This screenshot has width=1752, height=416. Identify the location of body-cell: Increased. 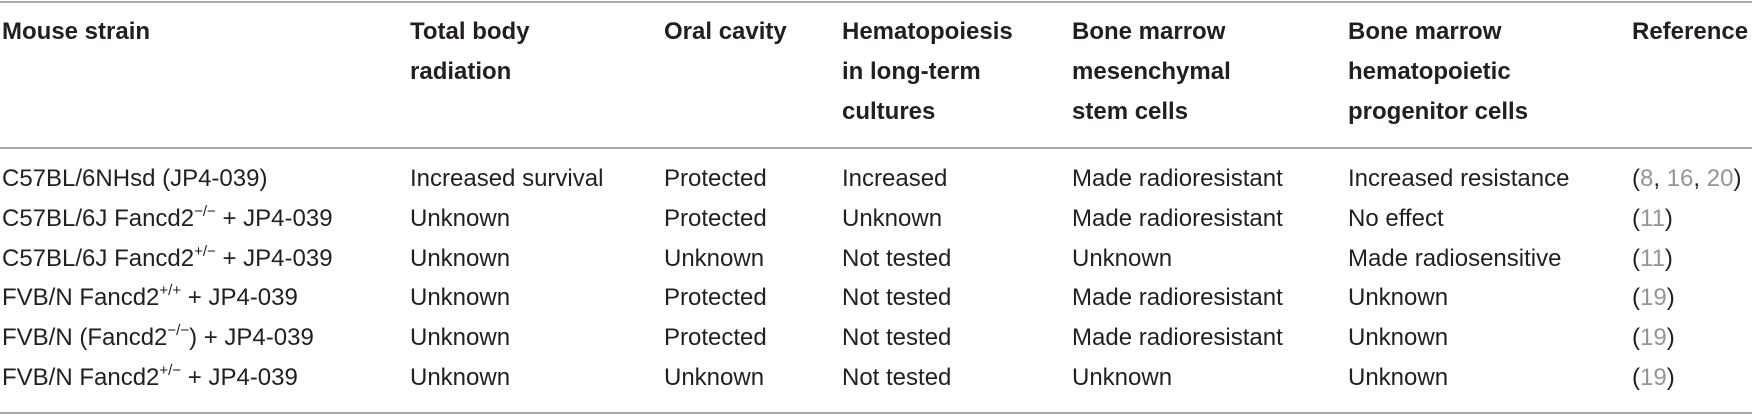
(895, 178).